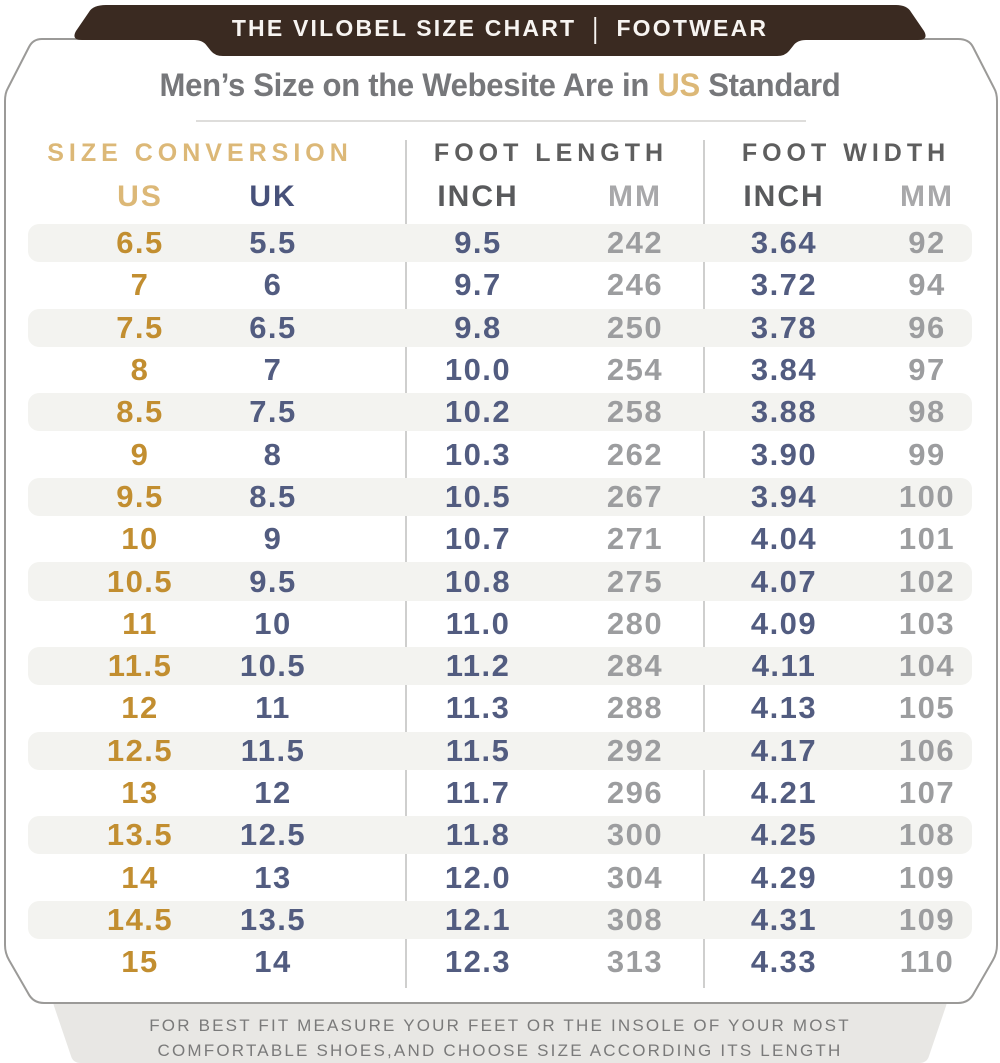 The image size is (1000, 1063). I want to click on cell-length-inch: 11.3, so click(478, 708).